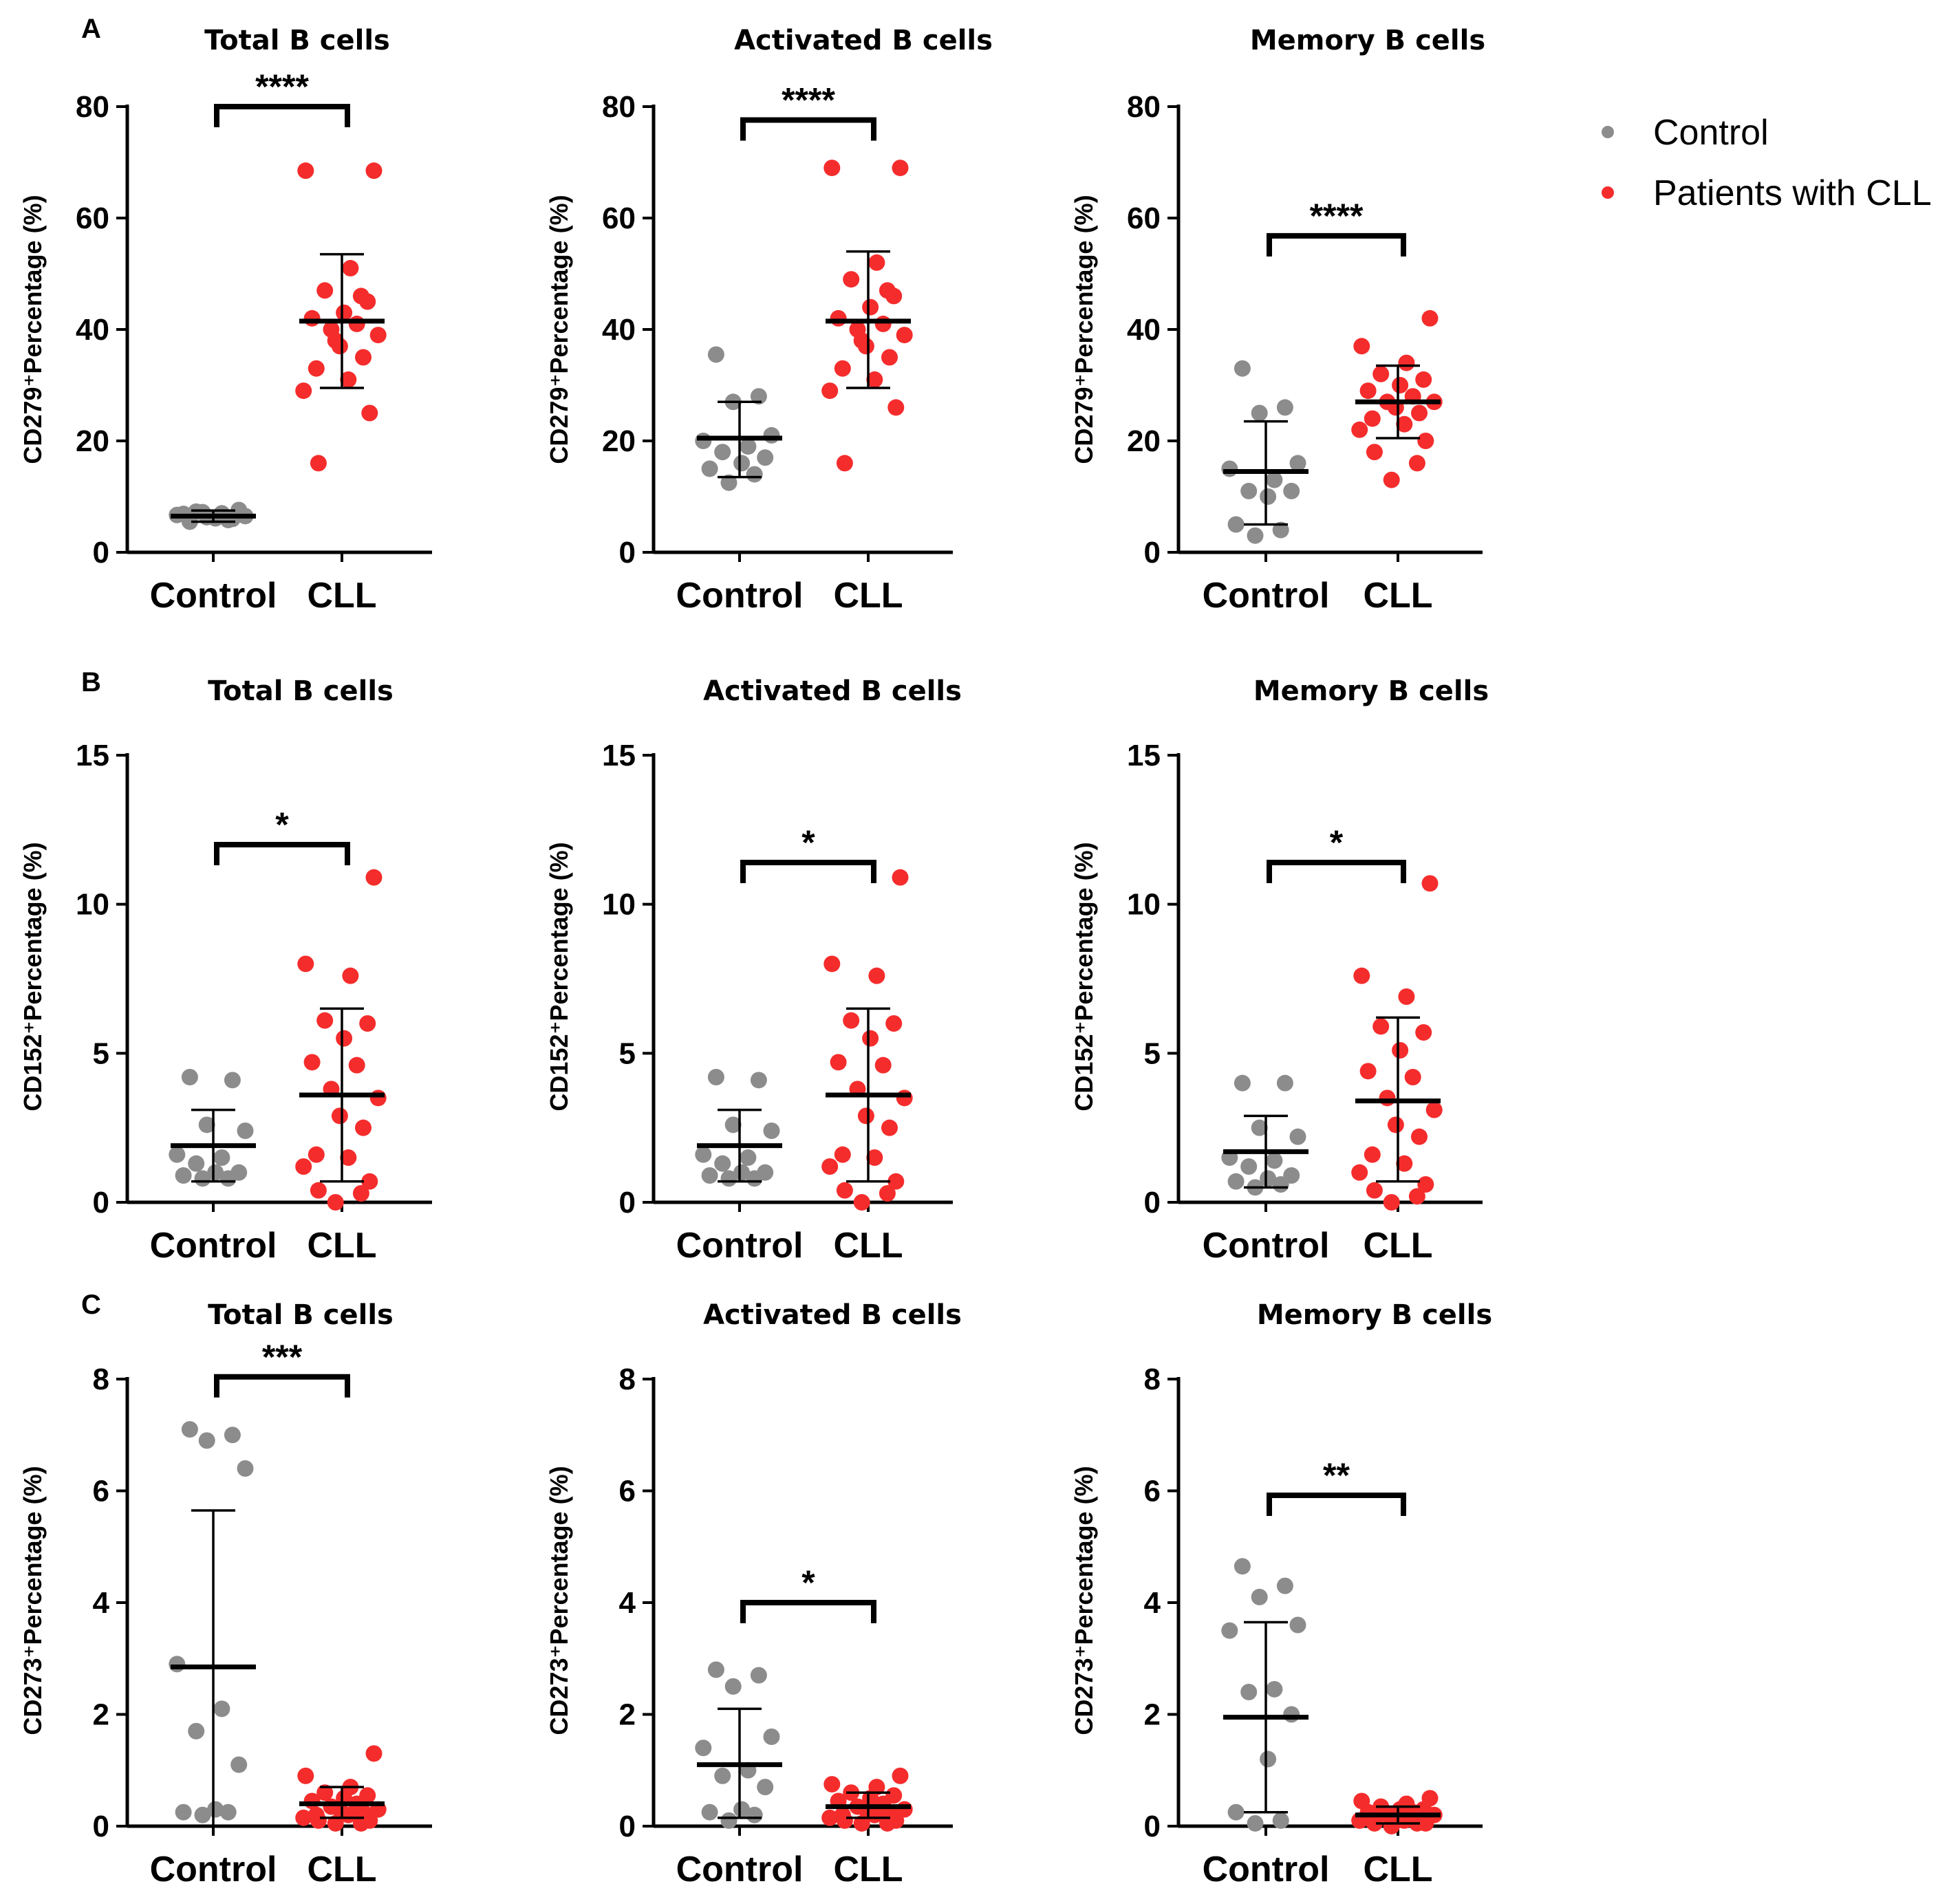  Describe the element at coordinates (1711, 133) in the screenshot. I see `legend-label-control: Control` at that location.